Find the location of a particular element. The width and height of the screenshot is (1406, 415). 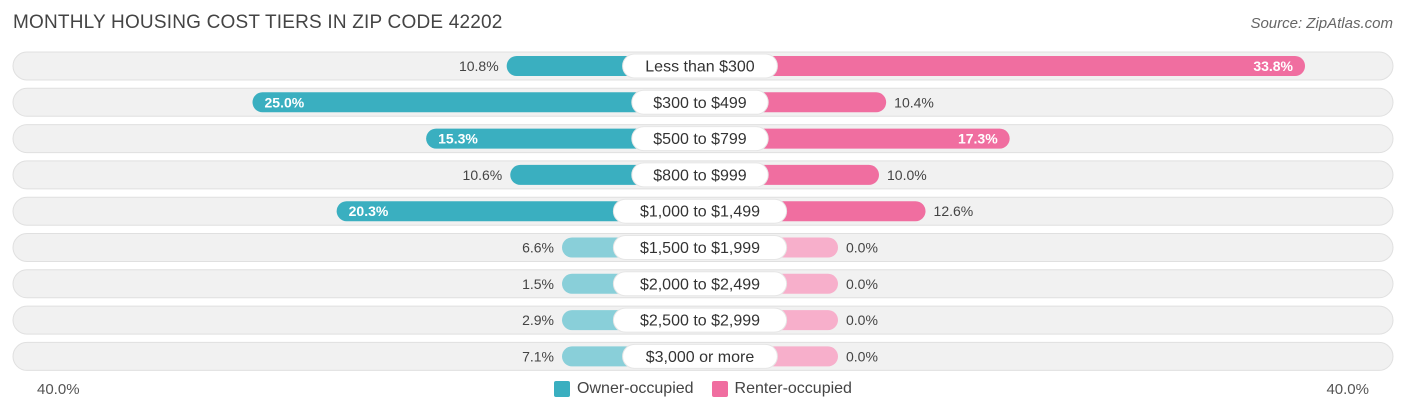

axis-left-label: 40.0% is located at coordinates (58, 389).